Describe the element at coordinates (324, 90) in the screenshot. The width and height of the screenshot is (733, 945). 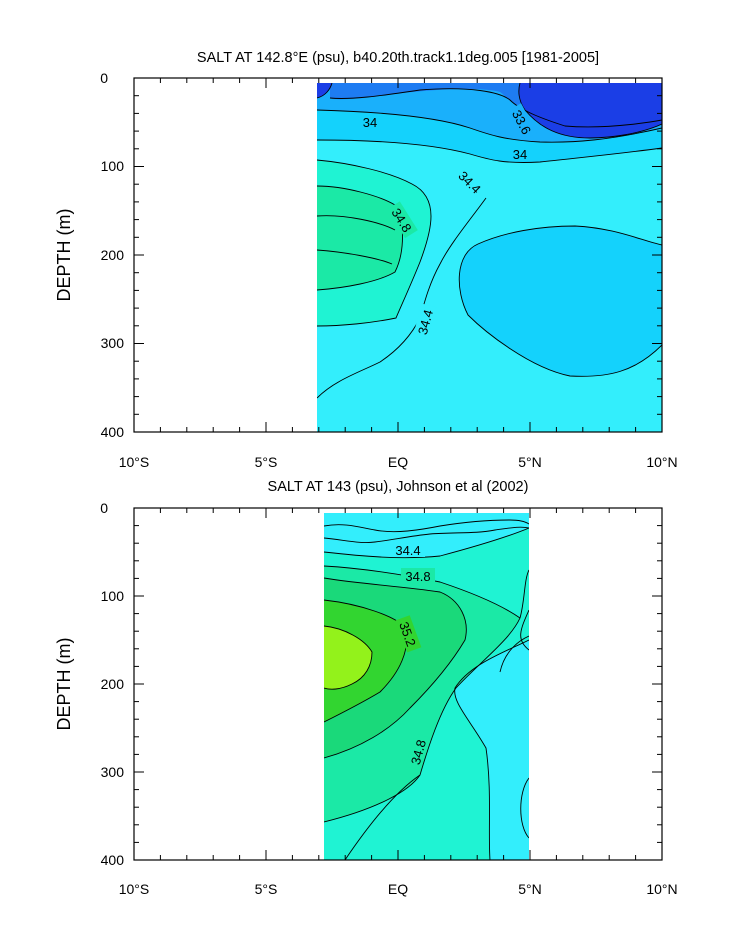
I see `top-fill-33.6-west` at that location.